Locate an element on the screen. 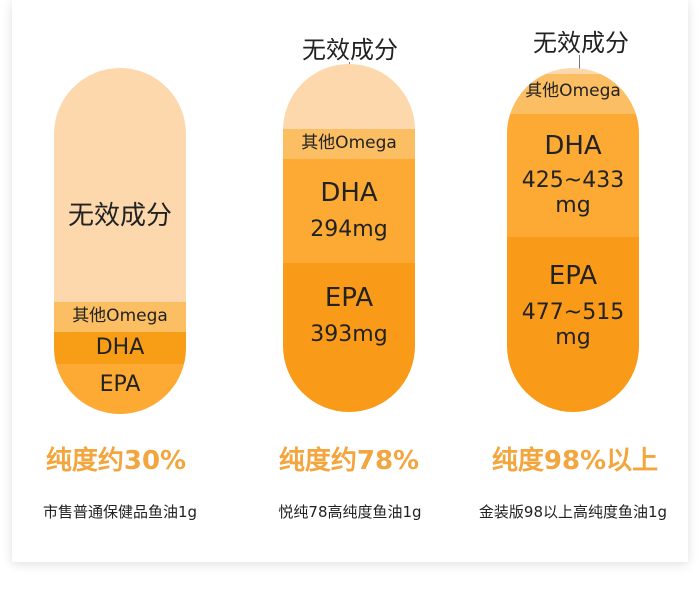 This screenshot has height=590, width=700. capsule-3-pointer-line is located at coordinates (579, 65).